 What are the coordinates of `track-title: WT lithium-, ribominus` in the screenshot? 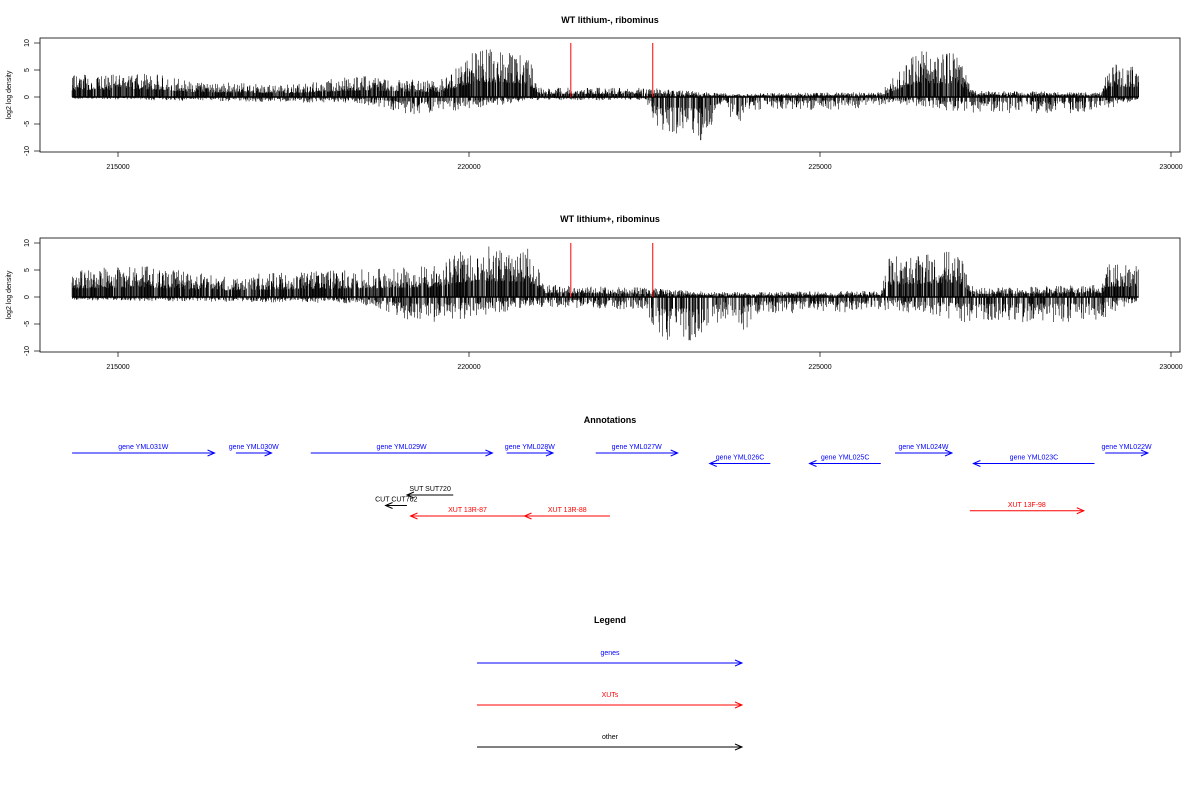 It's located at (610, 20).